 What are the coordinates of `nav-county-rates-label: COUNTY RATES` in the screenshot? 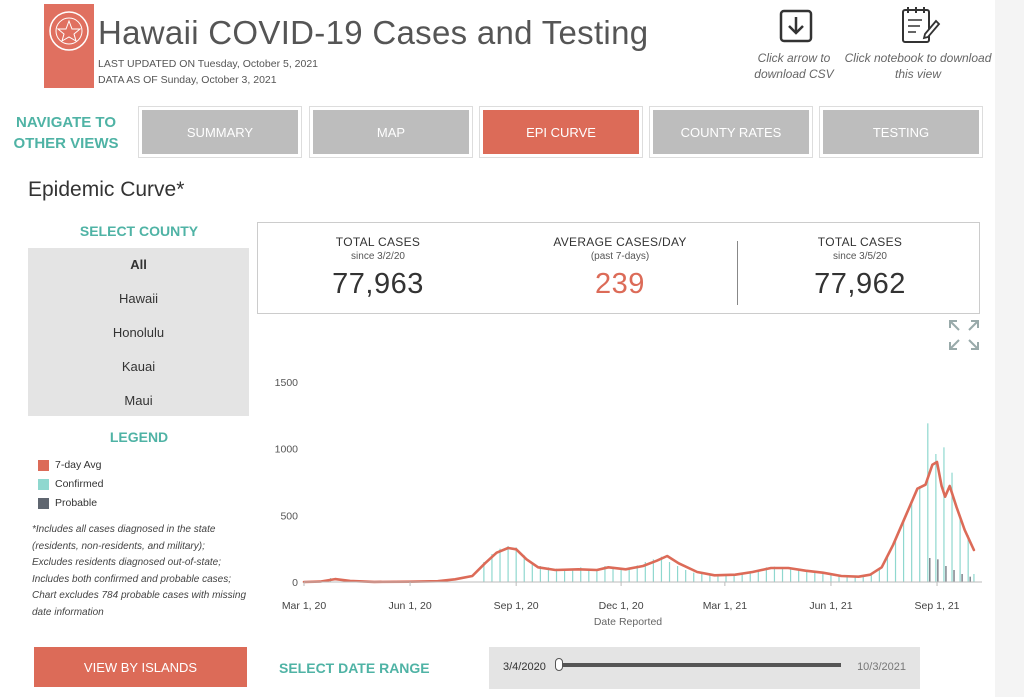 It's located at (731, 132).